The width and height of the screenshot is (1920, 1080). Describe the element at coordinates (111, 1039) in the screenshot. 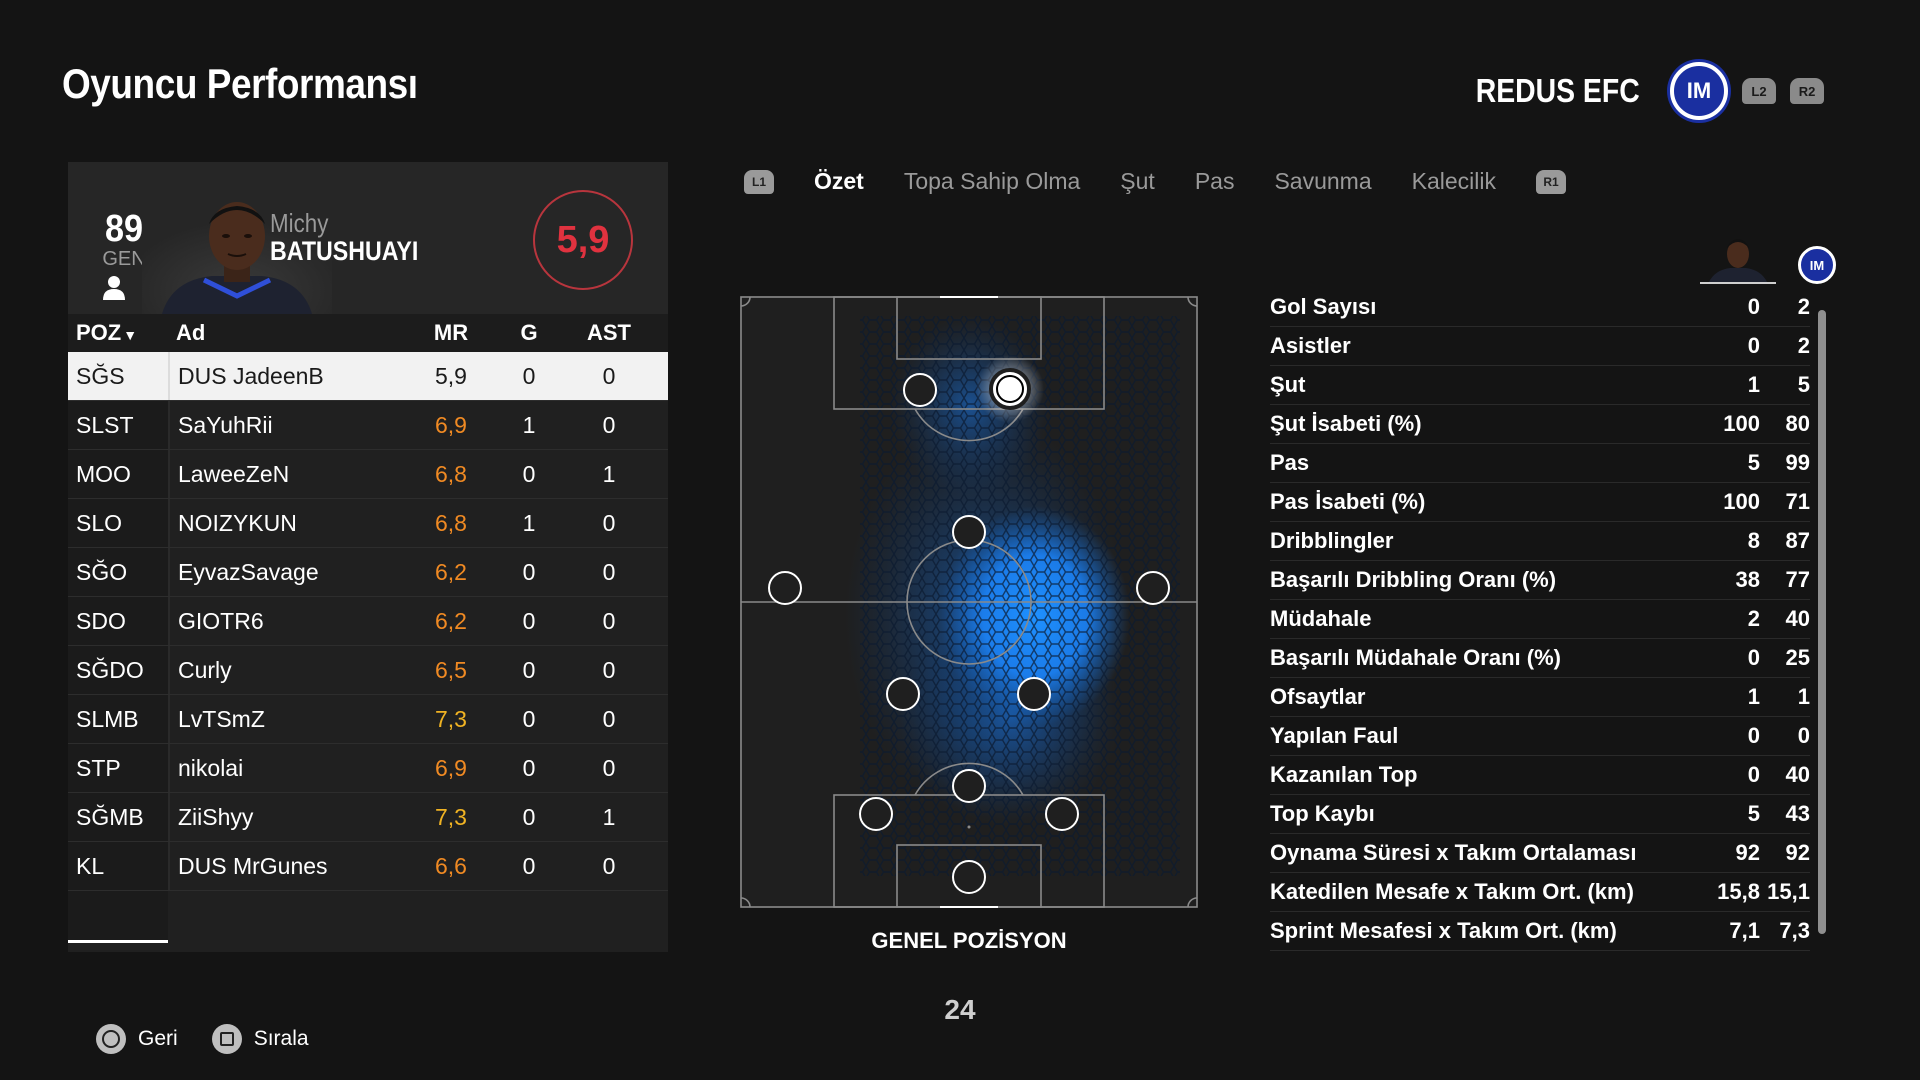

I see `circle-button-icon` at that location.